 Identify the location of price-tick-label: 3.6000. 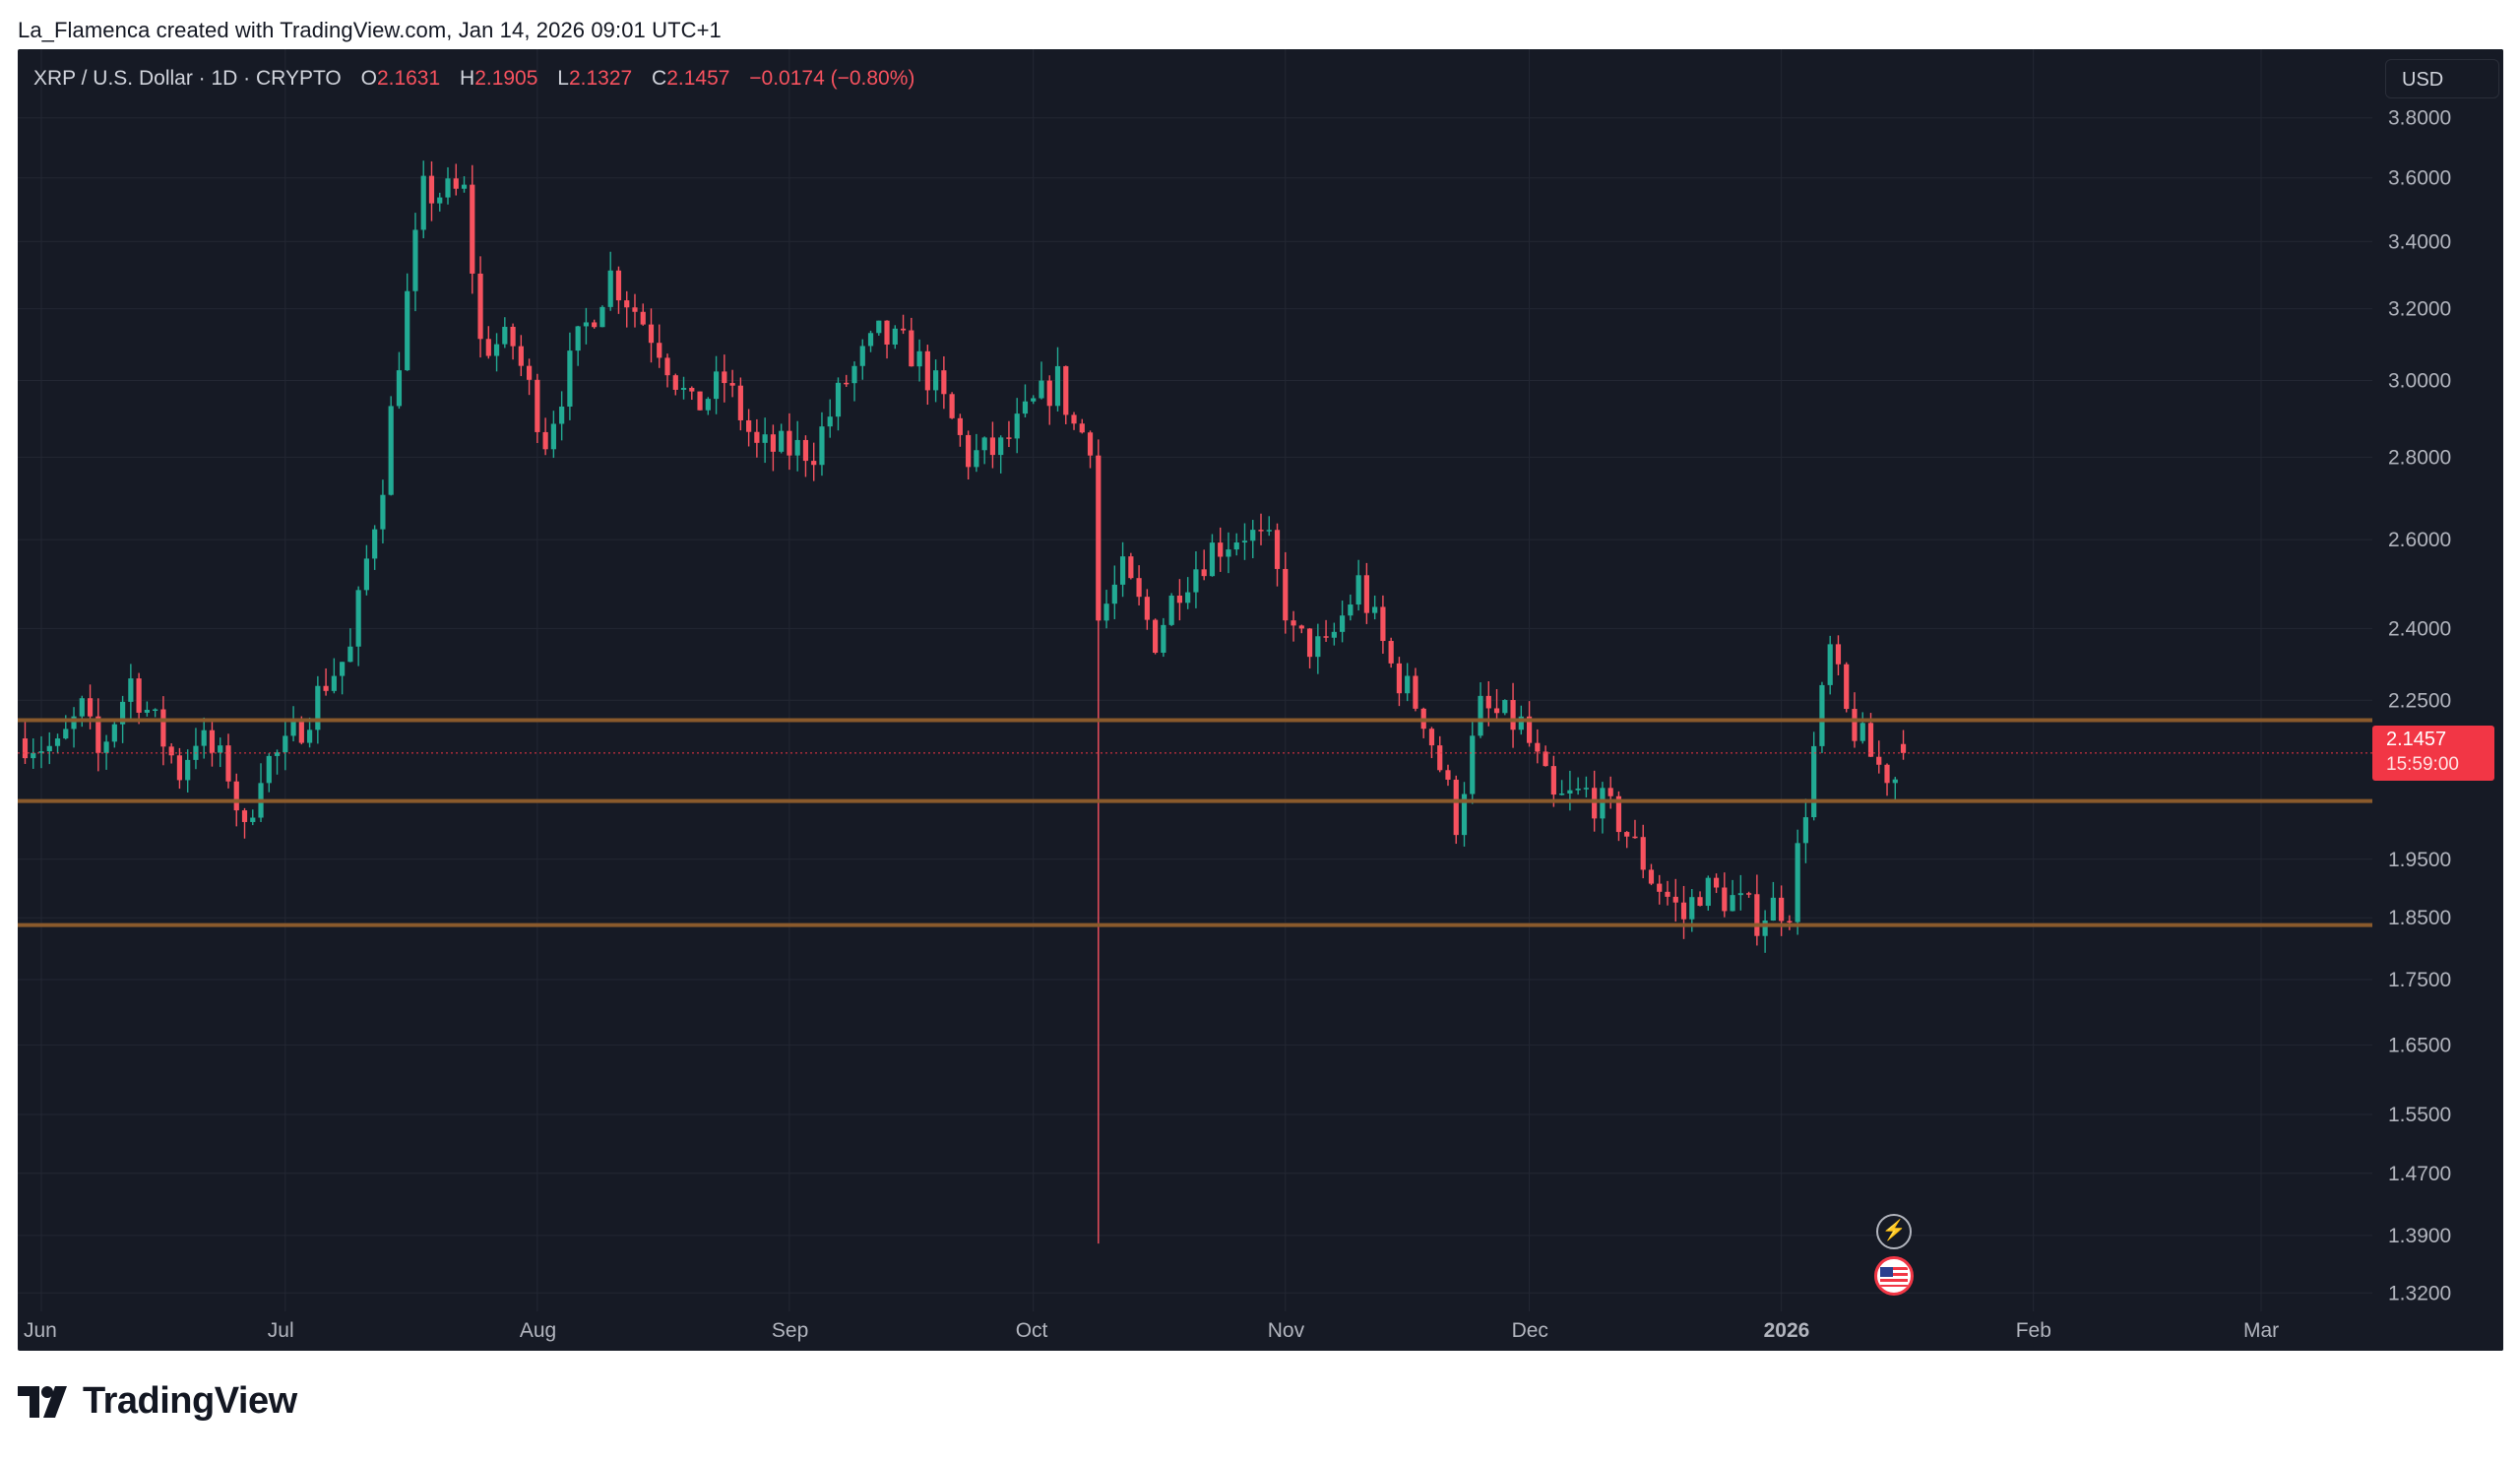
(2419, 179).